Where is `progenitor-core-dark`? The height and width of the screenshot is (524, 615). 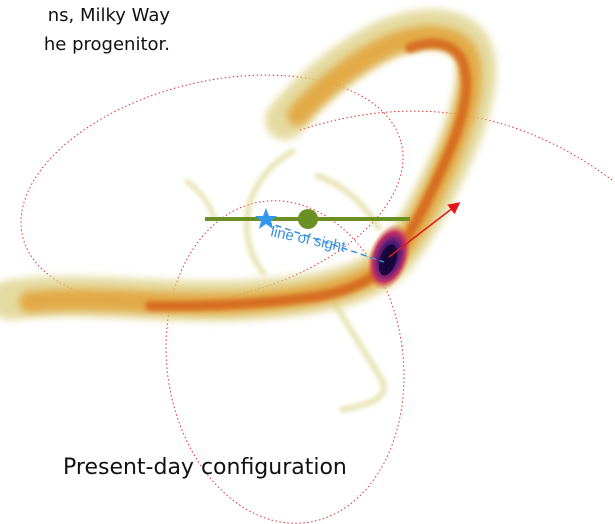
progenitor-core-dark is located at coordinates (388, 260).